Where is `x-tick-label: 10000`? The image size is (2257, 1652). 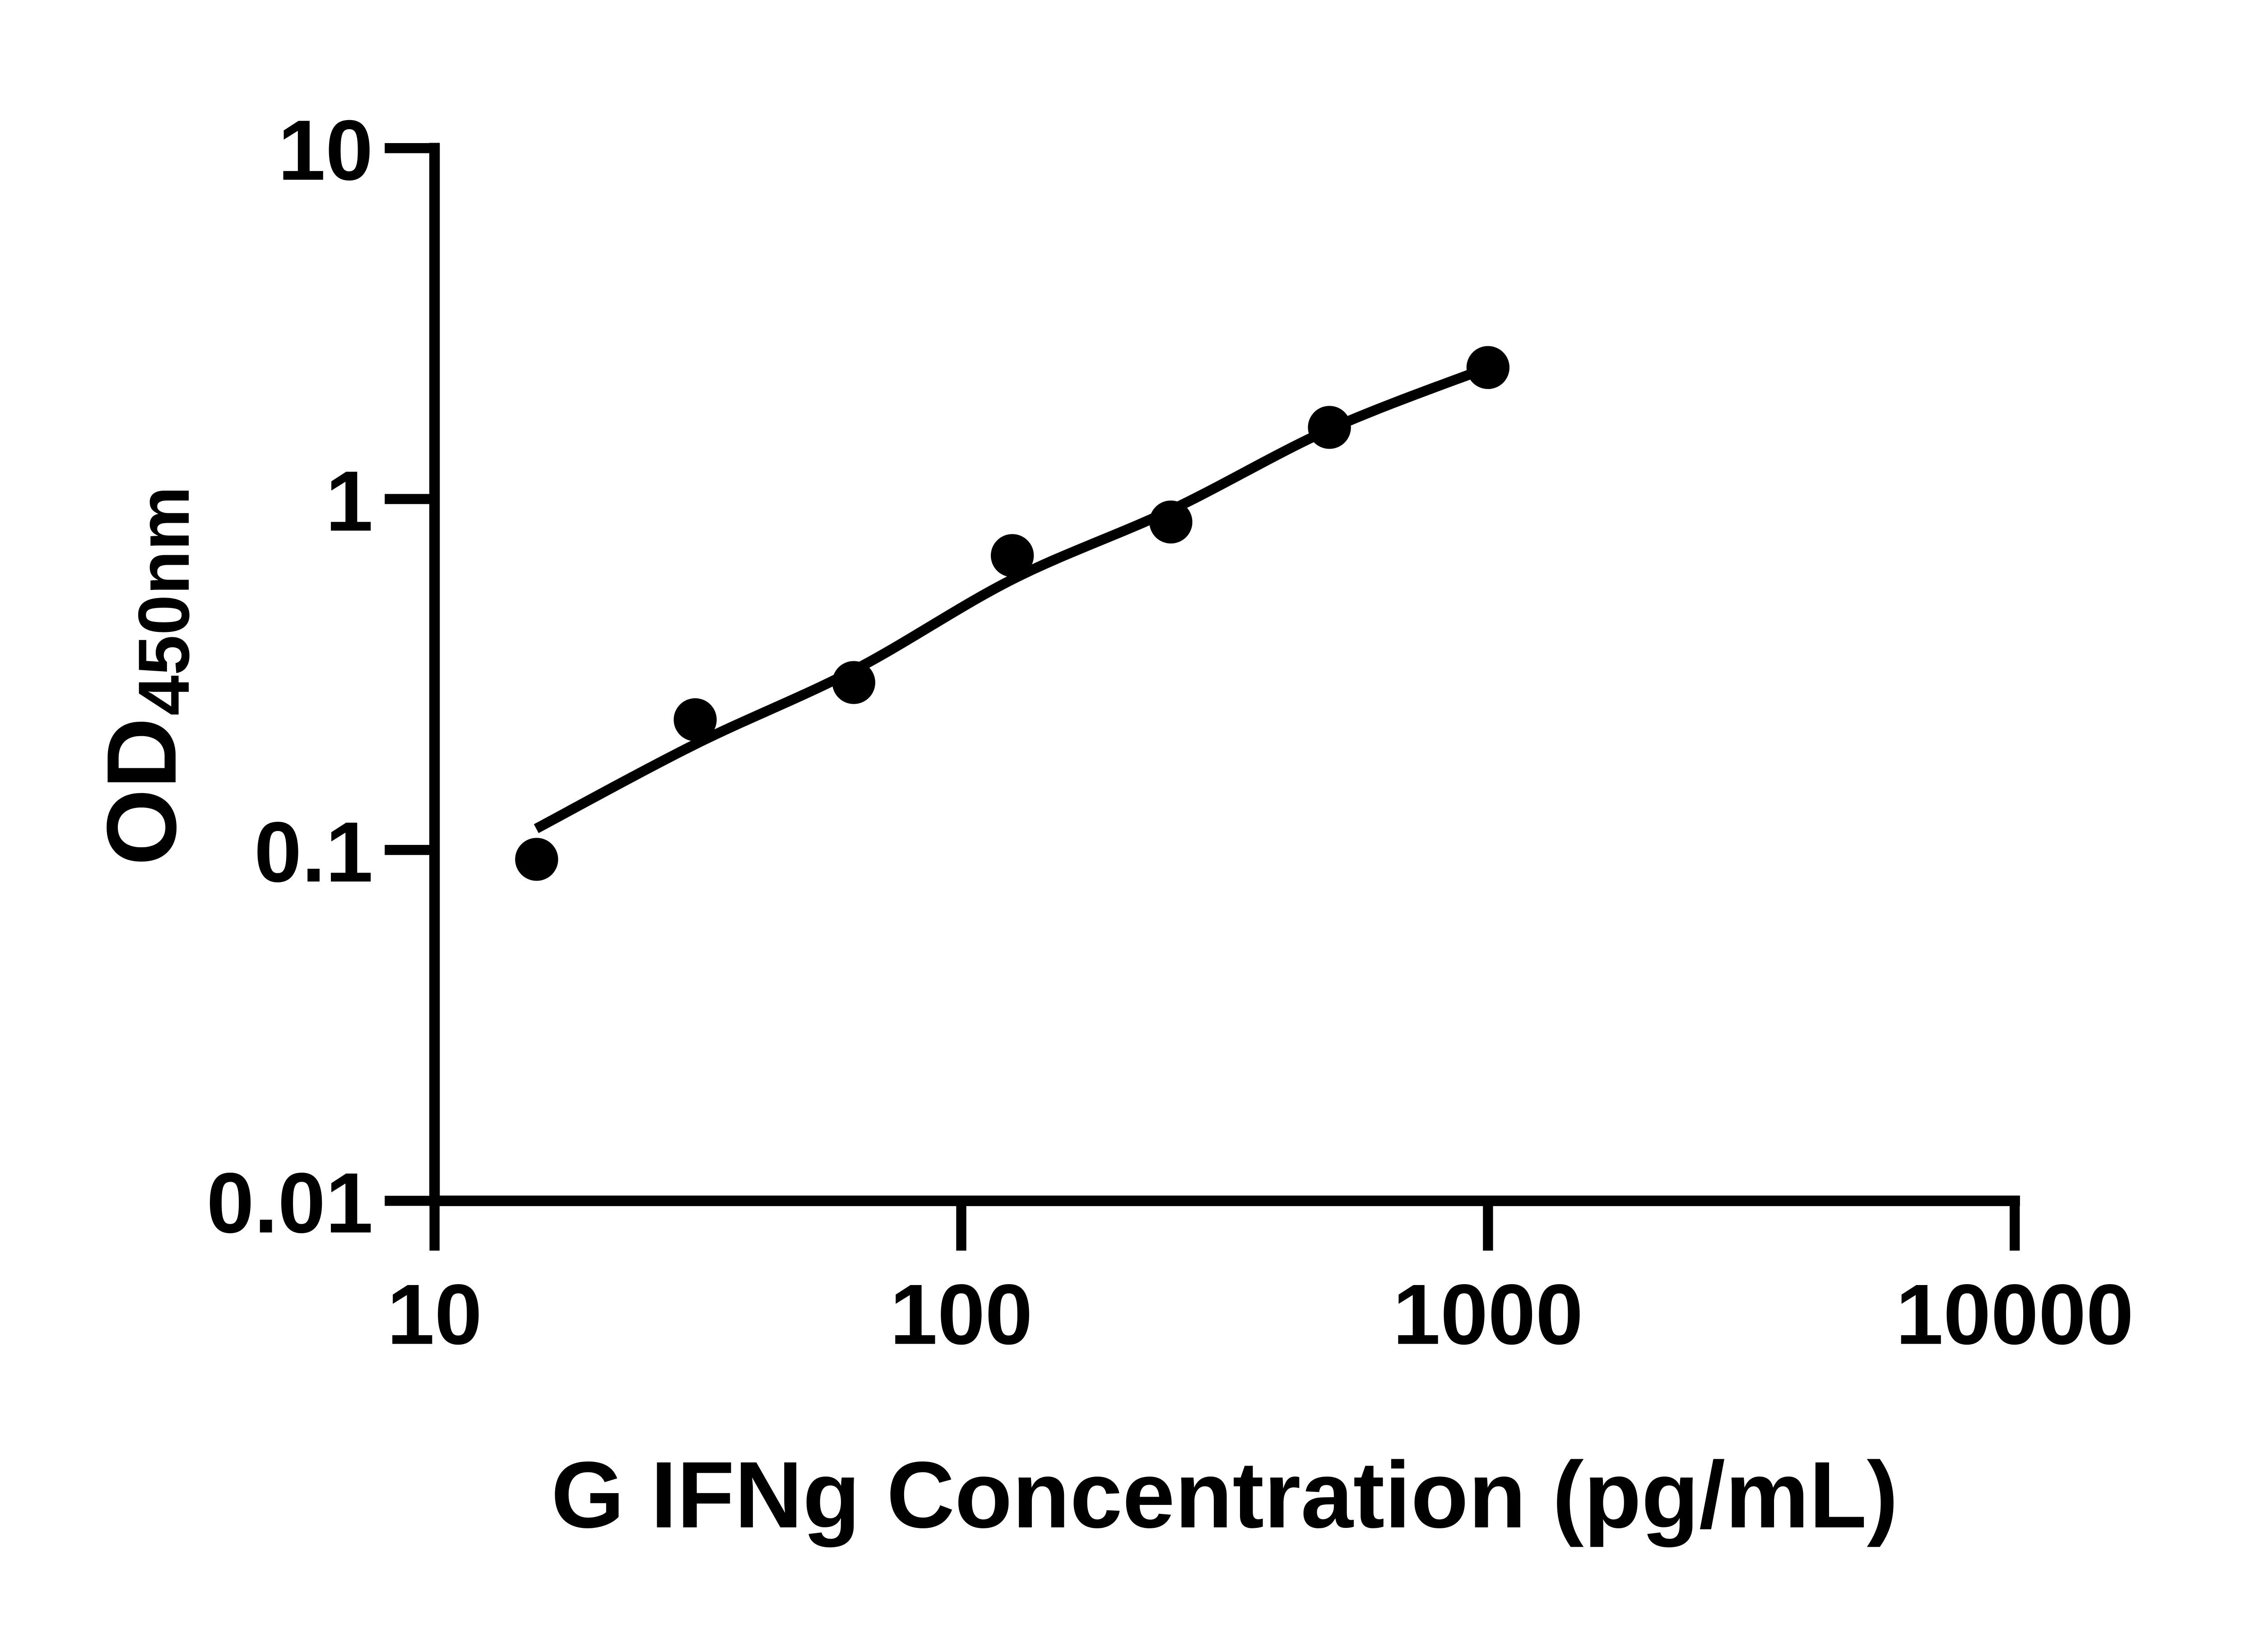
x-tick-label: 10000 is located at coordinates (2015, 1314).